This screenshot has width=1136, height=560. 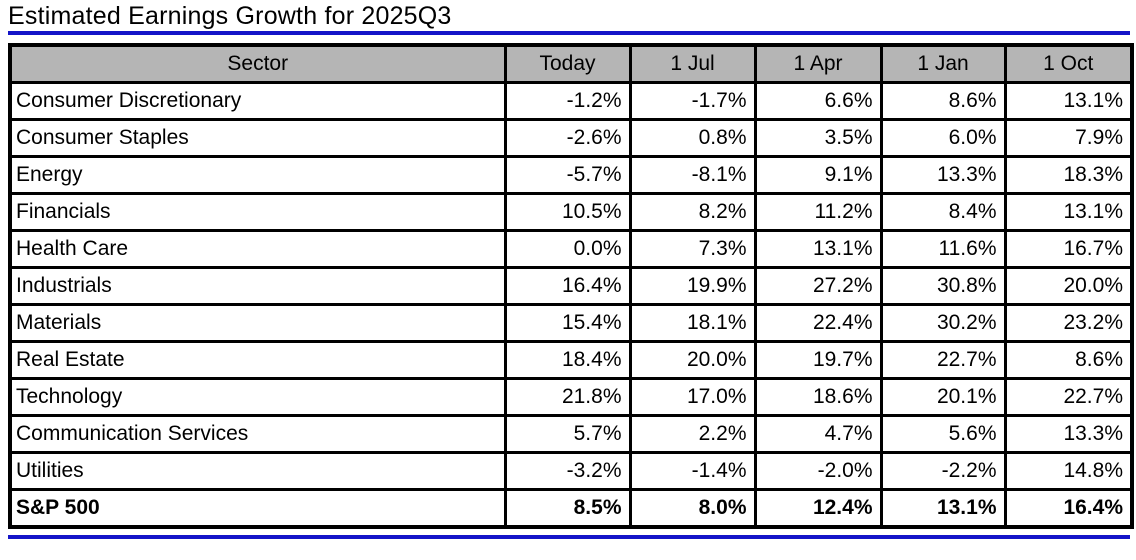 I want to click on table-row-sp500-total: S&P 500 8.5% 8.0% 12.4% 13.1% 16.4%, so click(x=571, y=508).